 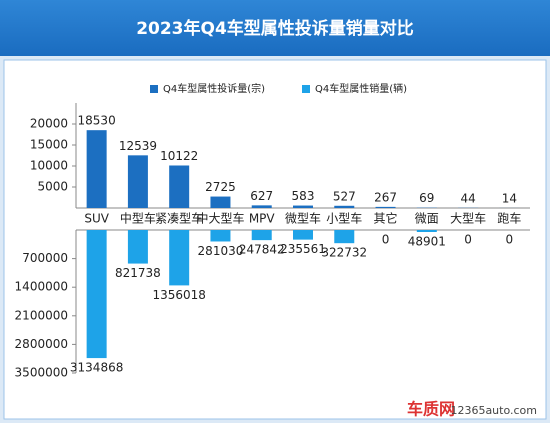 What do you see at coordinates (179, 156) in the screenshot?
I see `data-label: 10122` at bounding box center [179, 156].